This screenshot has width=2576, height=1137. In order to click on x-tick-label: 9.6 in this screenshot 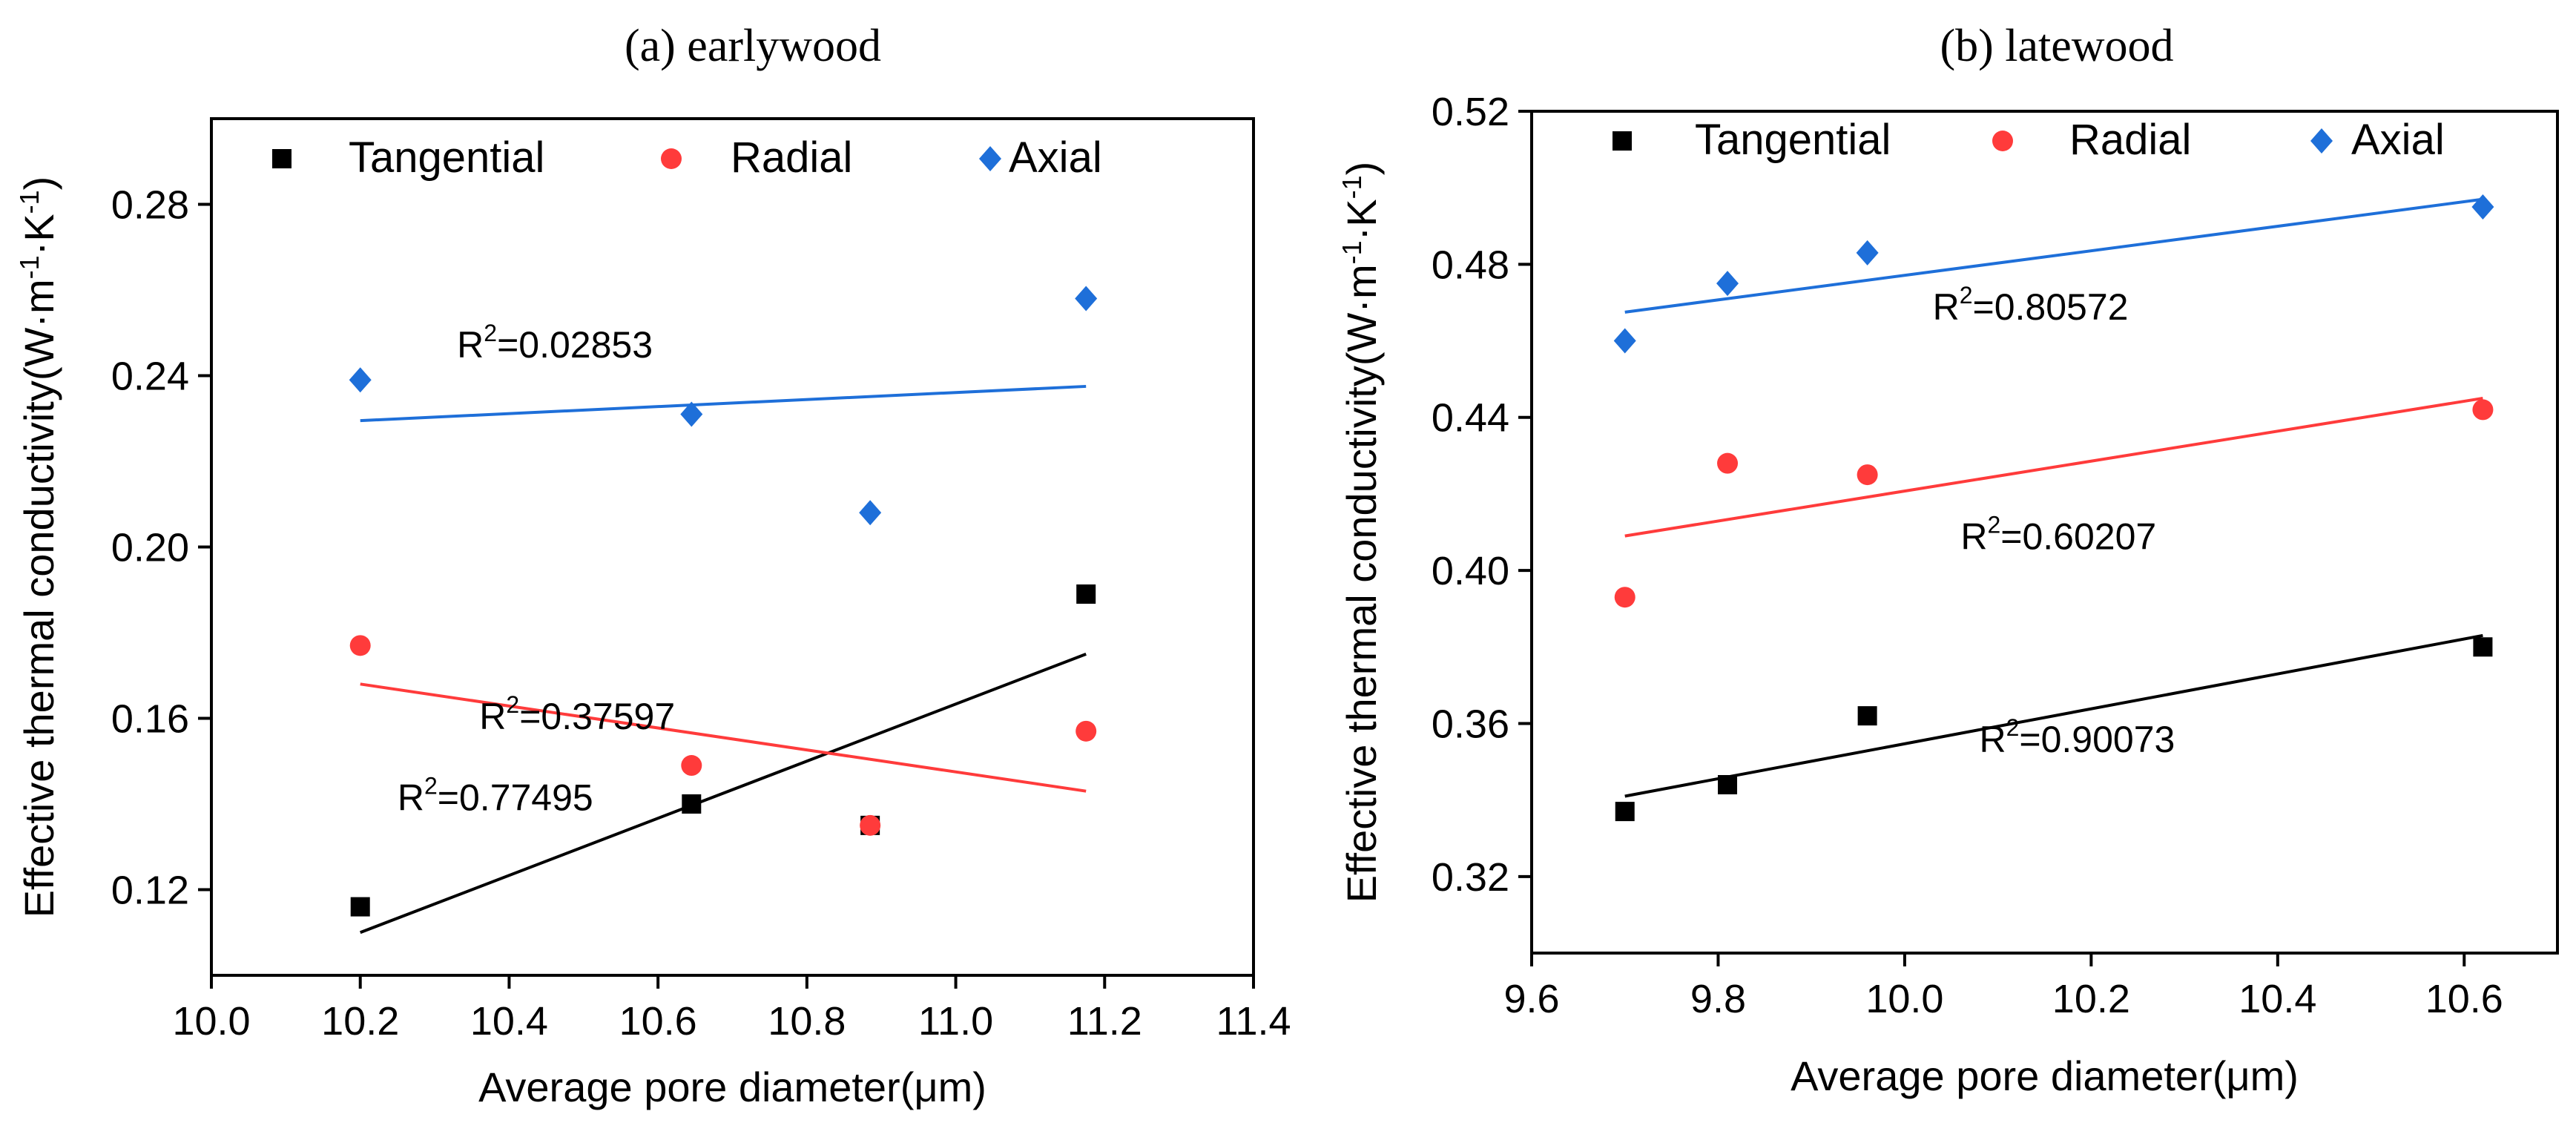, I will do `click(1531, 999)`.